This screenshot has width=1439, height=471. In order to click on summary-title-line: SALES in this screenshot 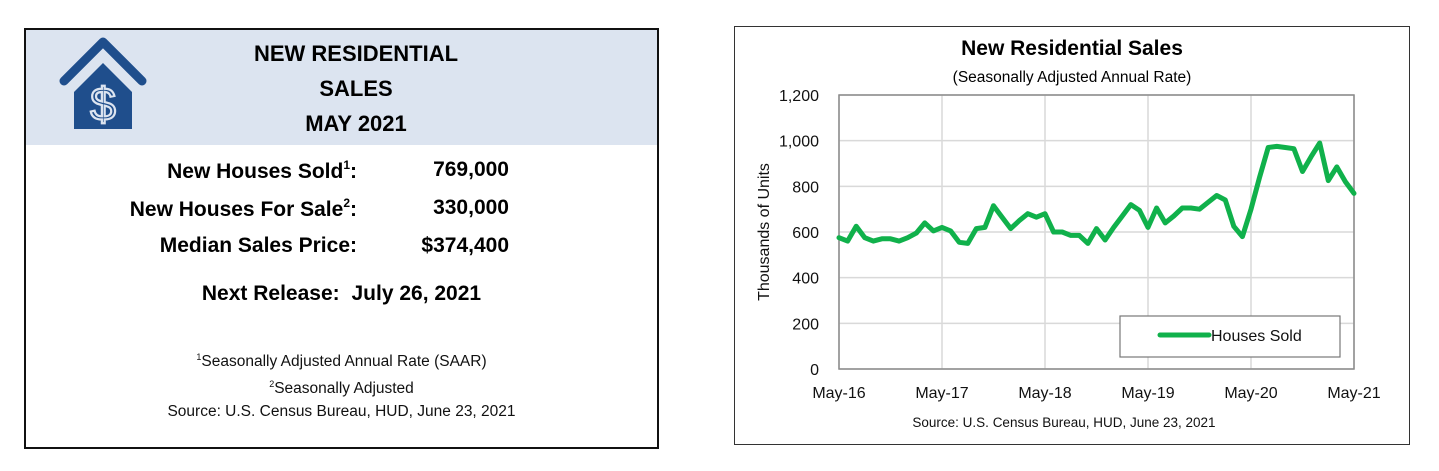, I will do `click(356, 88)`.